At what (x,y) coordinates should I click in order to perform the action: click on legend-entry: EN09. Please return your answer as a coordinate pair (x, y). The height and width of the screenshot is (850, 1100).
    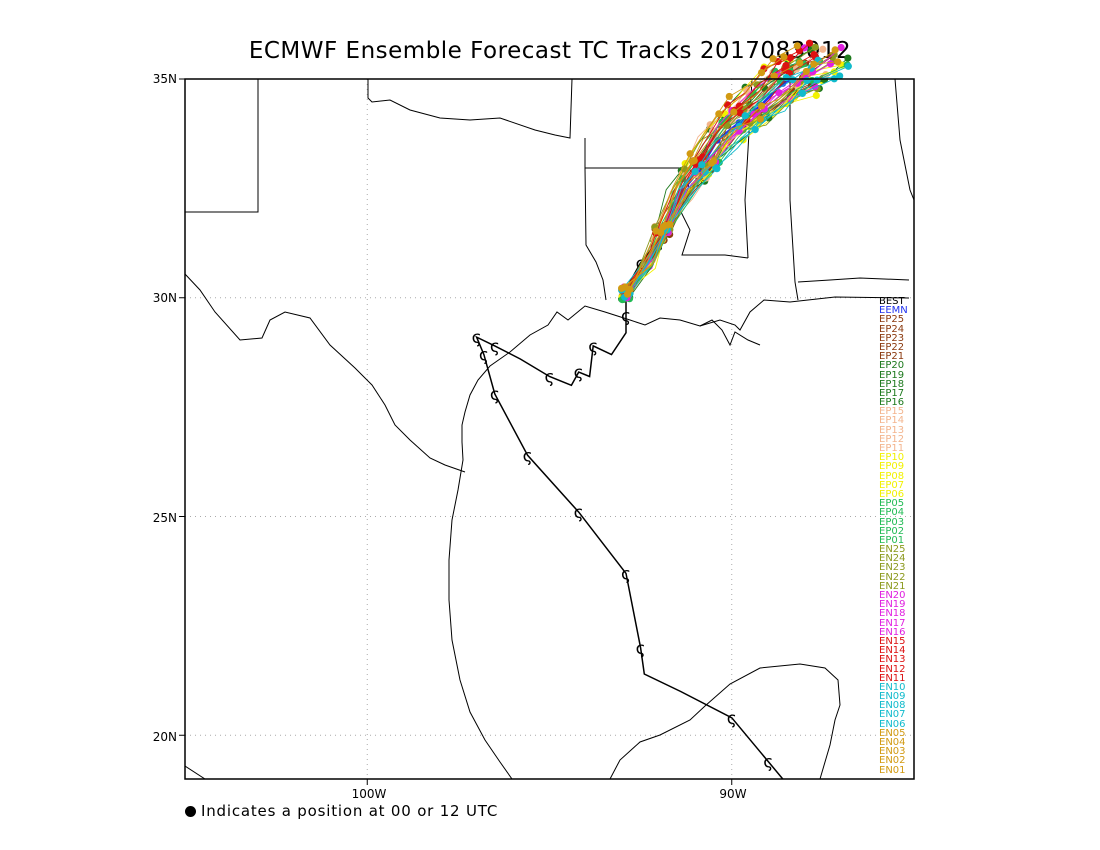
    Looking at the image, I should click on (892, 697).